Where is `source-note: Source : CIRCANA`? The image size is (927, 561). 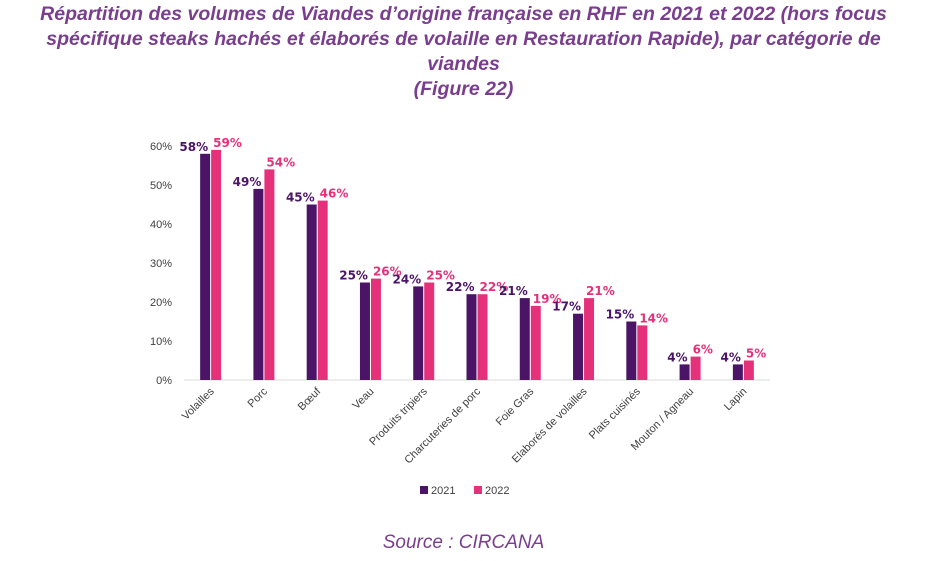
source-note: Source : CIRCANA is located at coordinates (463, 542).